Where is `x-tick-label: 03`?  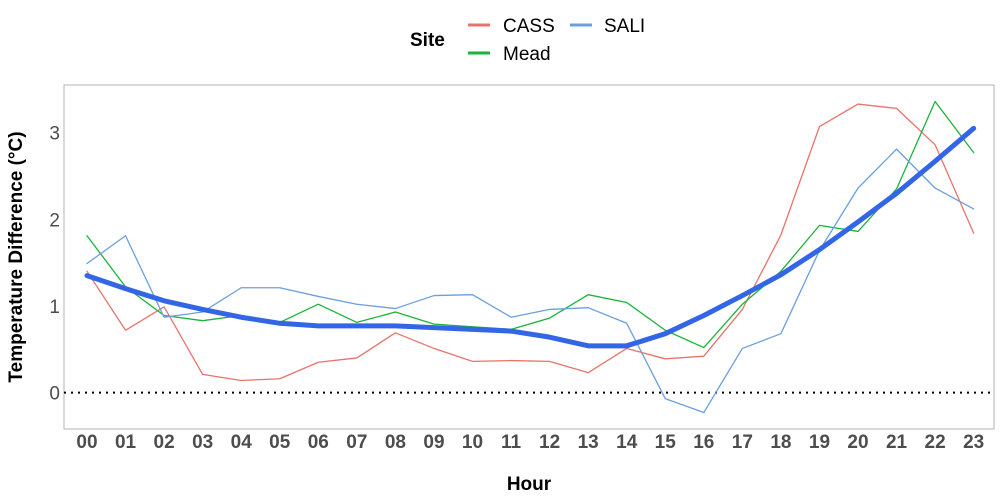 x-tick-label: 03 is located at coordinates (202, 442).